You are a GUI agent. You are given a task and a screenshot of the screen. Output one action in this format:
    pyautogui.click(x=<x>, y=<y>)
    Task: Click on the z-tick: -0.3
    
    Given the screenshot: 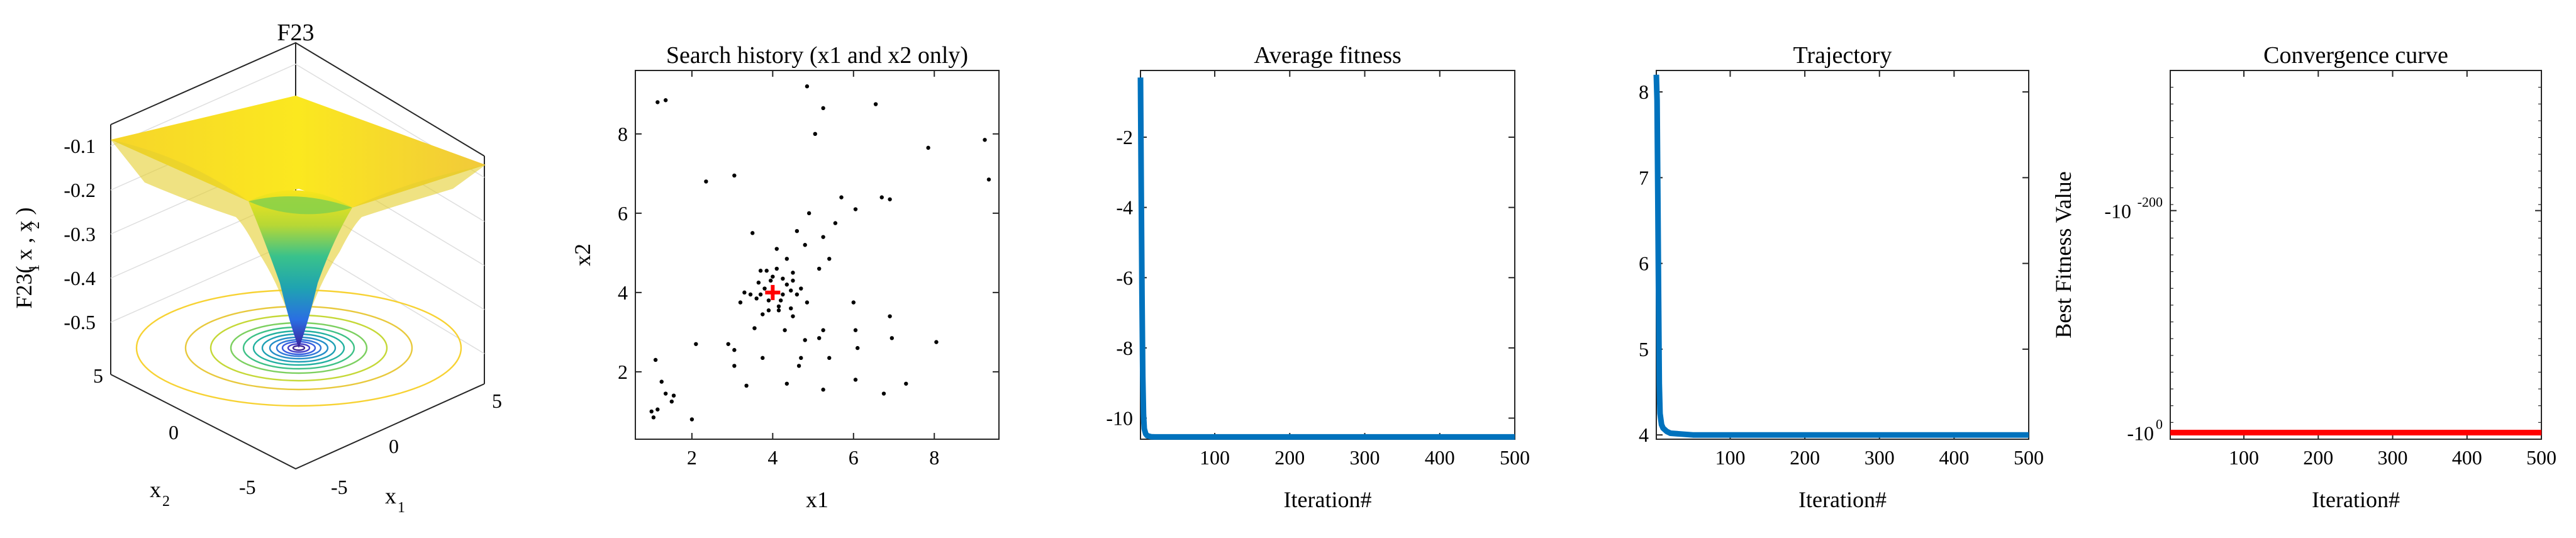 What is the action you would take?
    pyautogui.click(x=80, y=234)
    